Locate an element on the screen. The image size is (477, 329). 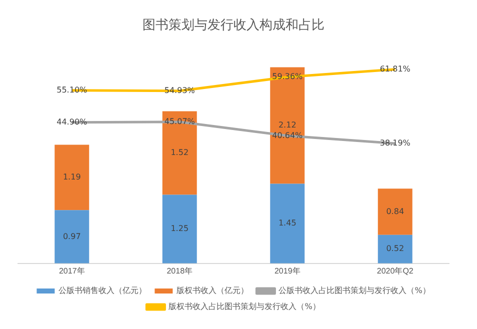
data-label: 44.90% is located at coordinates (72, 121).